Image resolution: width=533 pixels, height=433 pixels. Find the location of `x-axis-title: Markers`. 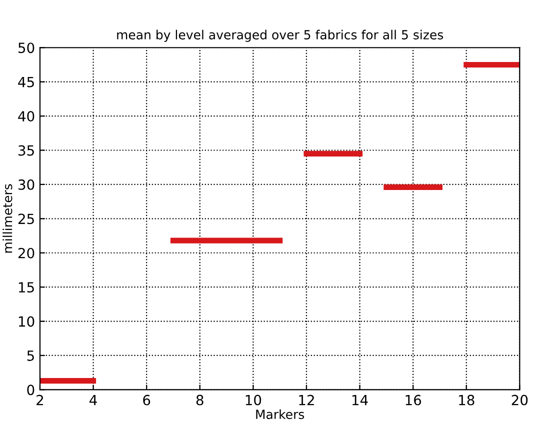

x-axis-title: Markers is located at coordinates (280, 414).